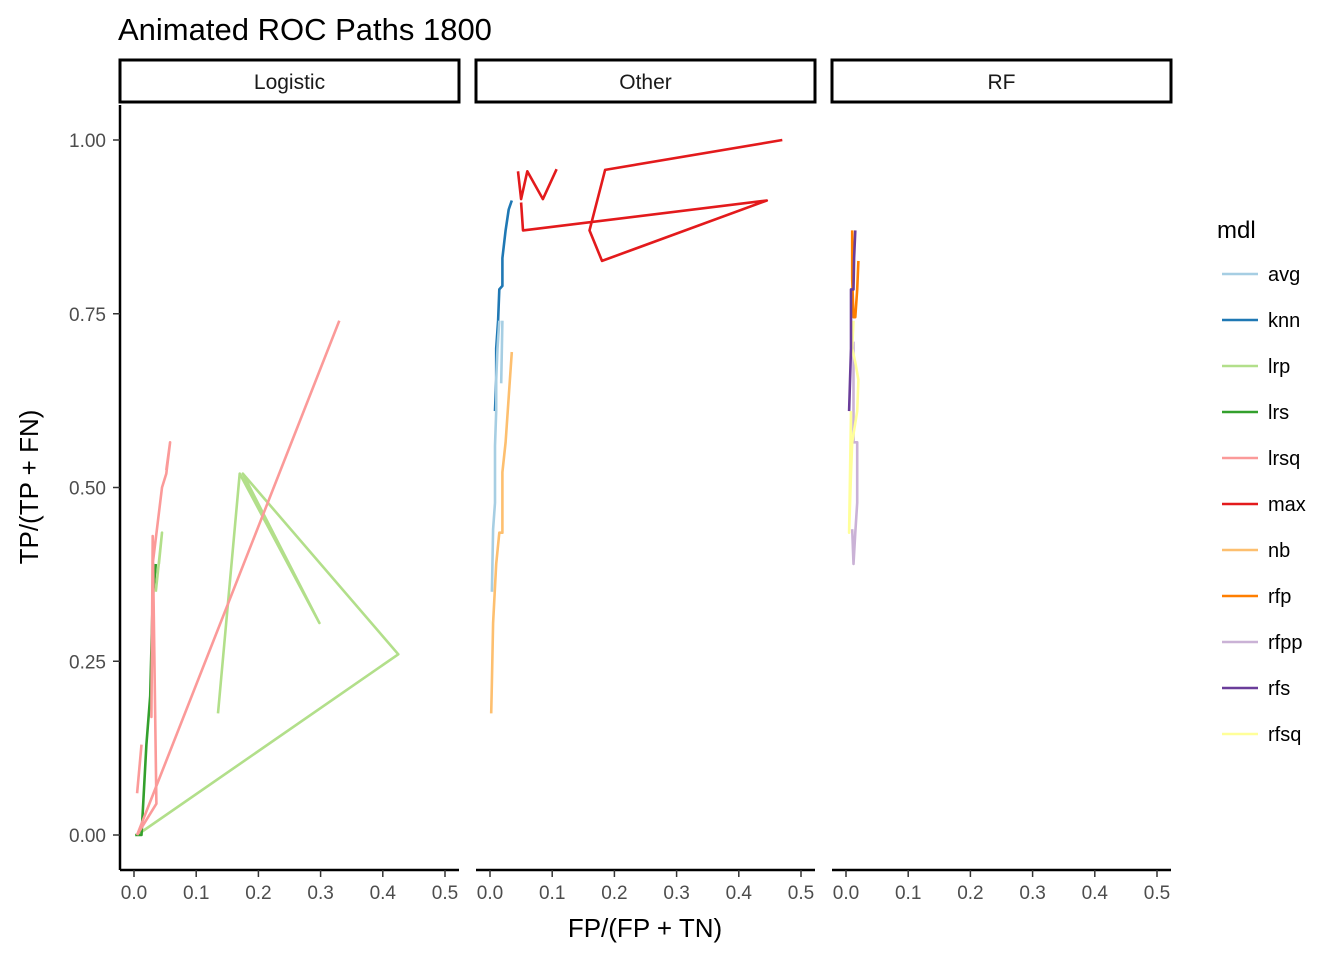  Describe the element at coordinates (852, 321) in the screenshot. I see `series-line-rfs` at that location.